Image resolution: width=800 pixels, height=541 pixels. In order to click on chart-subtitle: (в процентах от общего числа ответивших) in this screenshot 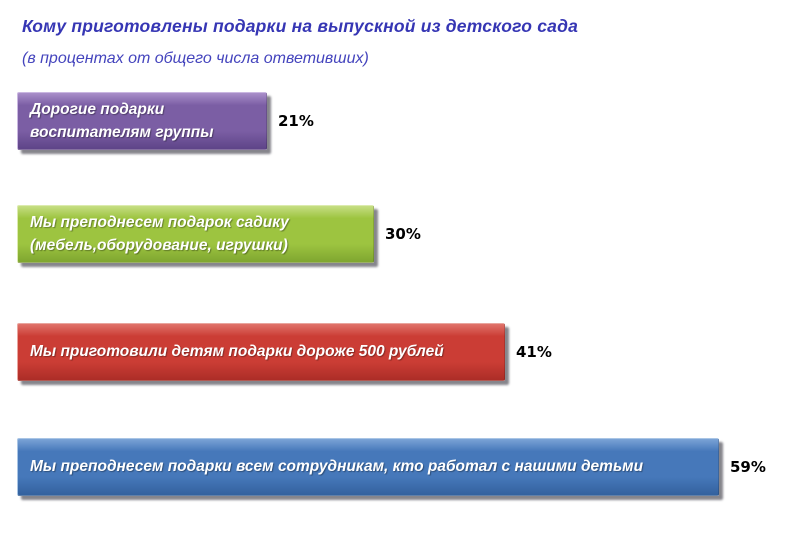, I will do `click(195, 58)`.